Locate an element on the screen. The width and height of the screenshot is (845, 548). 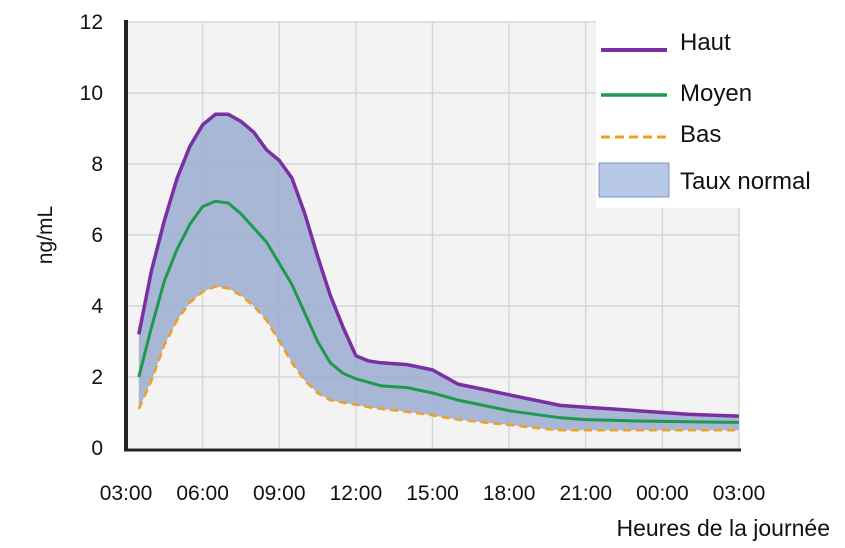
x-tick-label: 12:00 is located at coordinates (356, 493).